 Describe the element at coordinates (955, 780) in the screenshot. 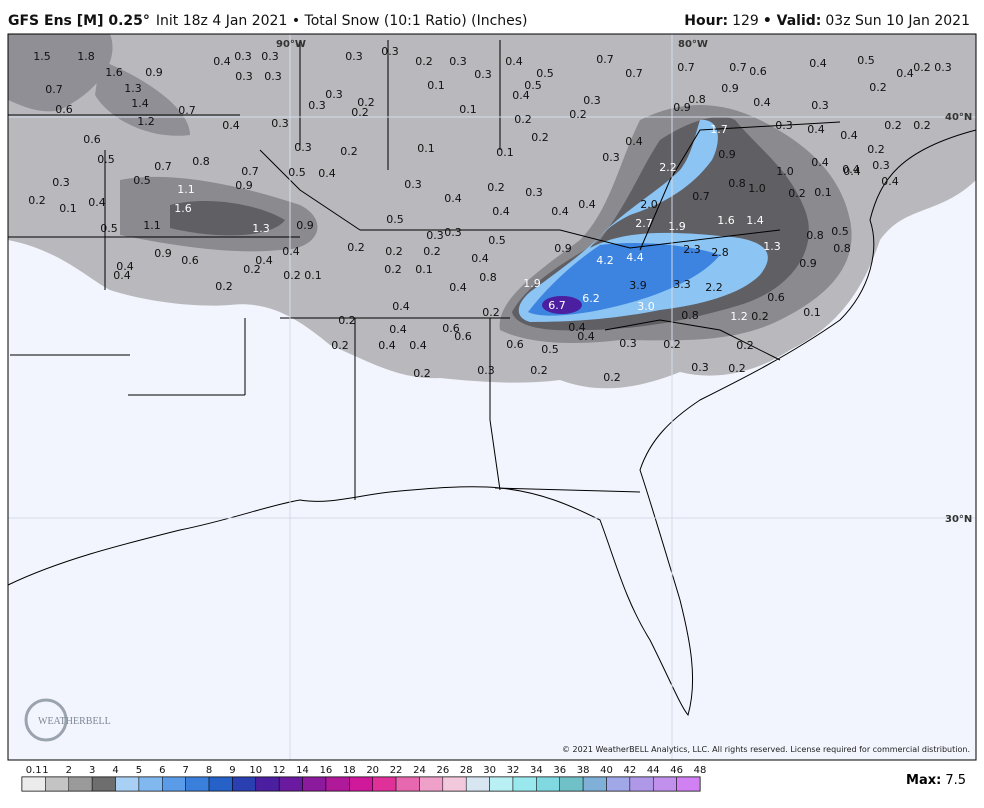

I see `max-value: 7.5` at that location.